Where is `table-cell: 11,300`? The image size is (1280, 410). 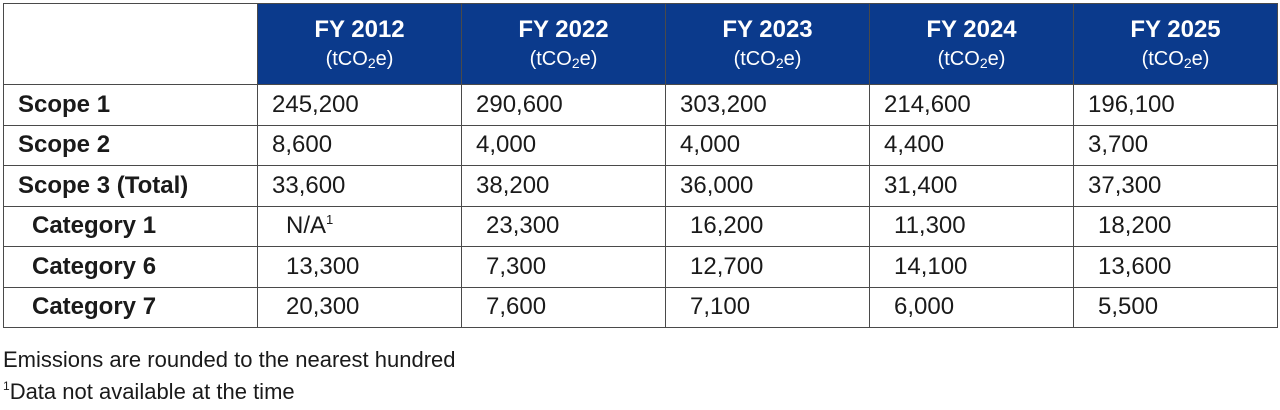
table-cell: 11,300 is located at coordinates (971, 226).